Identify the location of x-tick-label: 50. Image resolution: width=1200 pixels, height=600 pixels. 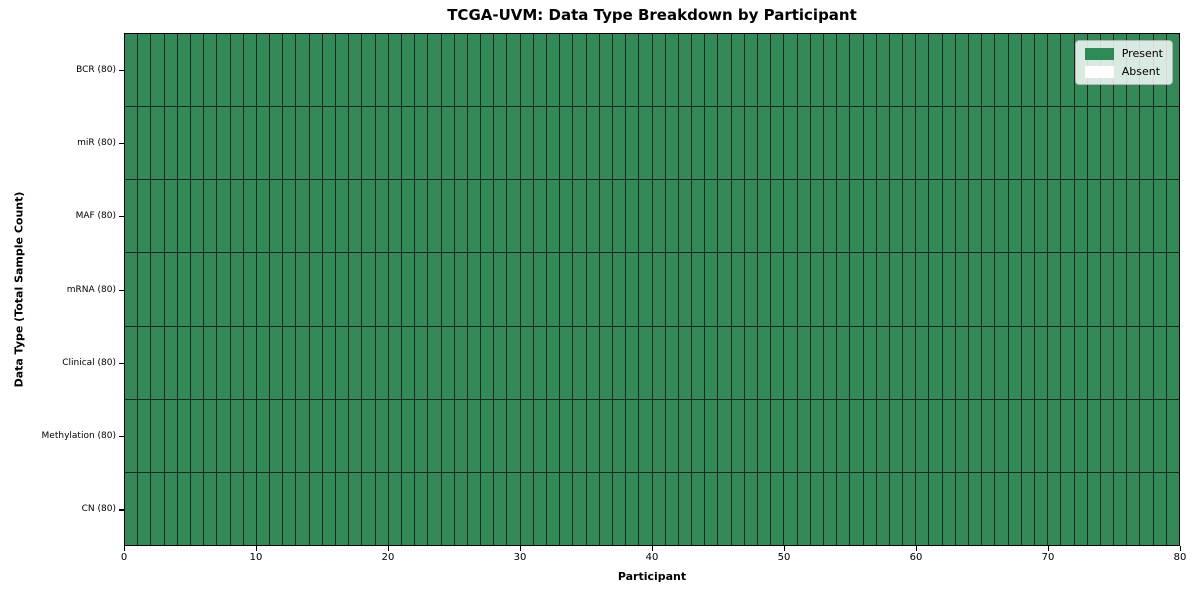
(784, 557).